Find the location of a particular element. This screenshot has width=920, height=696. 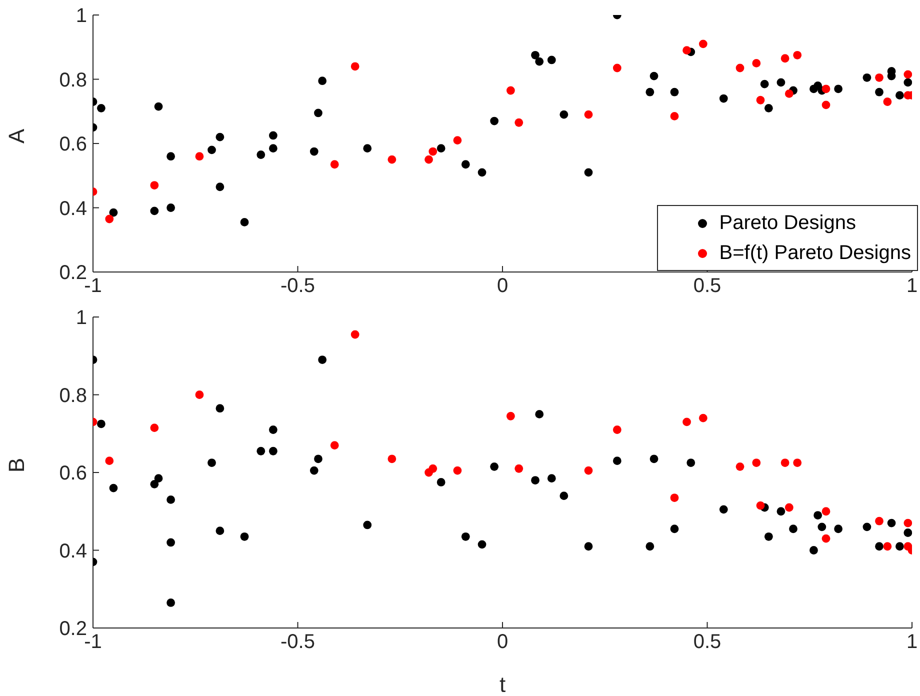

y-tick-label: 0.8 is located at coordinates (73, 395).